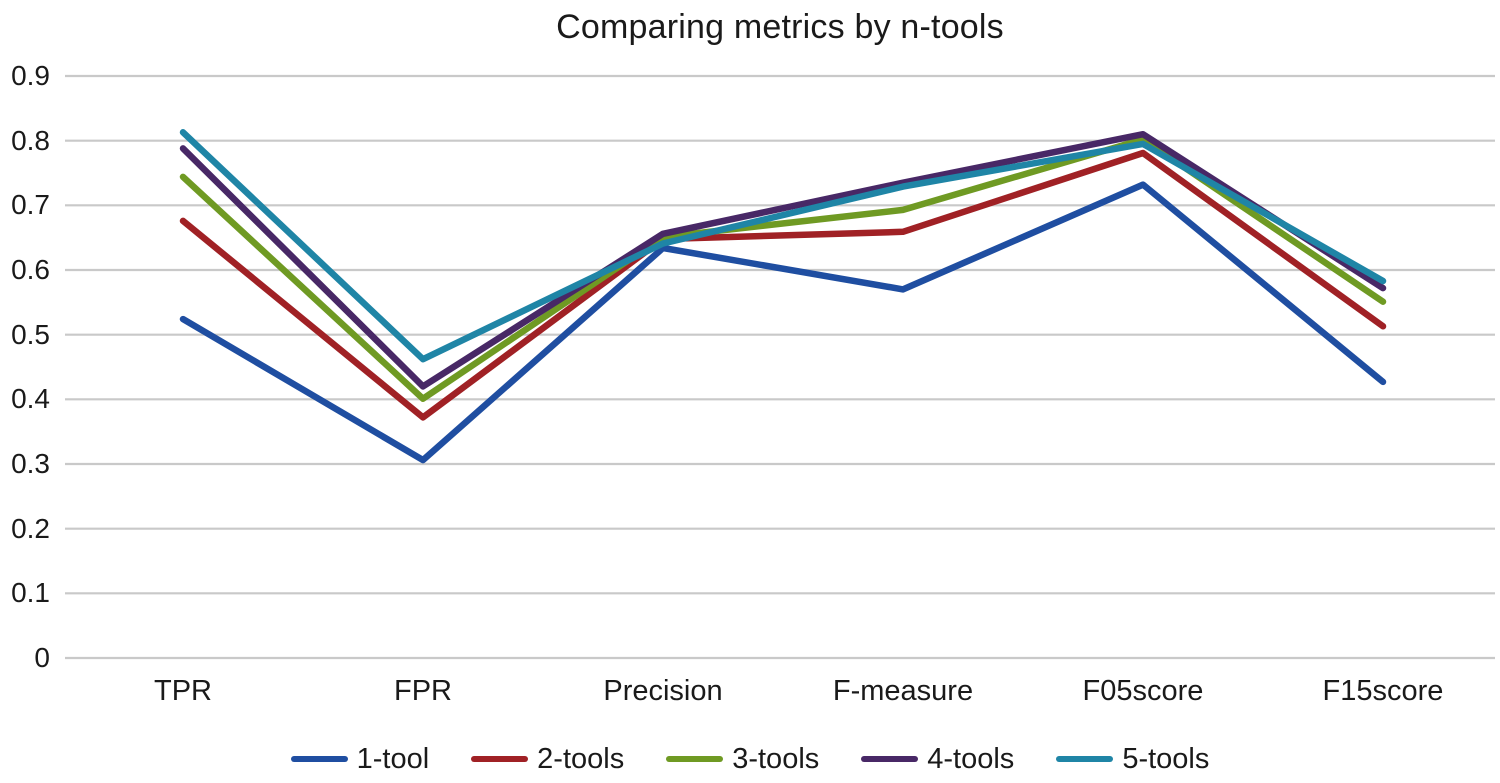 The height and width of the screenshot is (783, 1500). I want to click on legend-item-4-tools: 4-tools, so click(937, 759).